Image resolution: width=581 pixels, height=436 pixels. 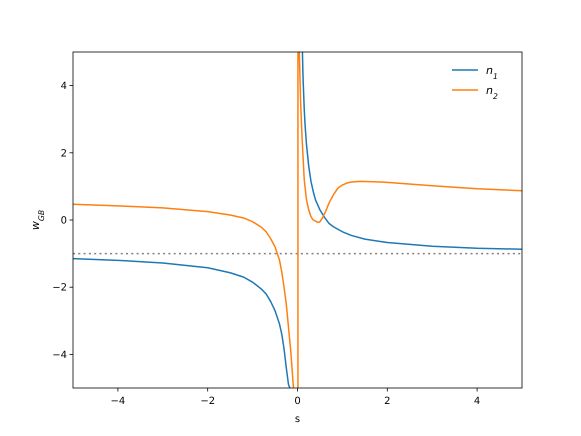 What do you see at coordinates (492, 92) in the screenshot?
I see `legend-label: n$_{2}$` at bounding box center [492, 92].